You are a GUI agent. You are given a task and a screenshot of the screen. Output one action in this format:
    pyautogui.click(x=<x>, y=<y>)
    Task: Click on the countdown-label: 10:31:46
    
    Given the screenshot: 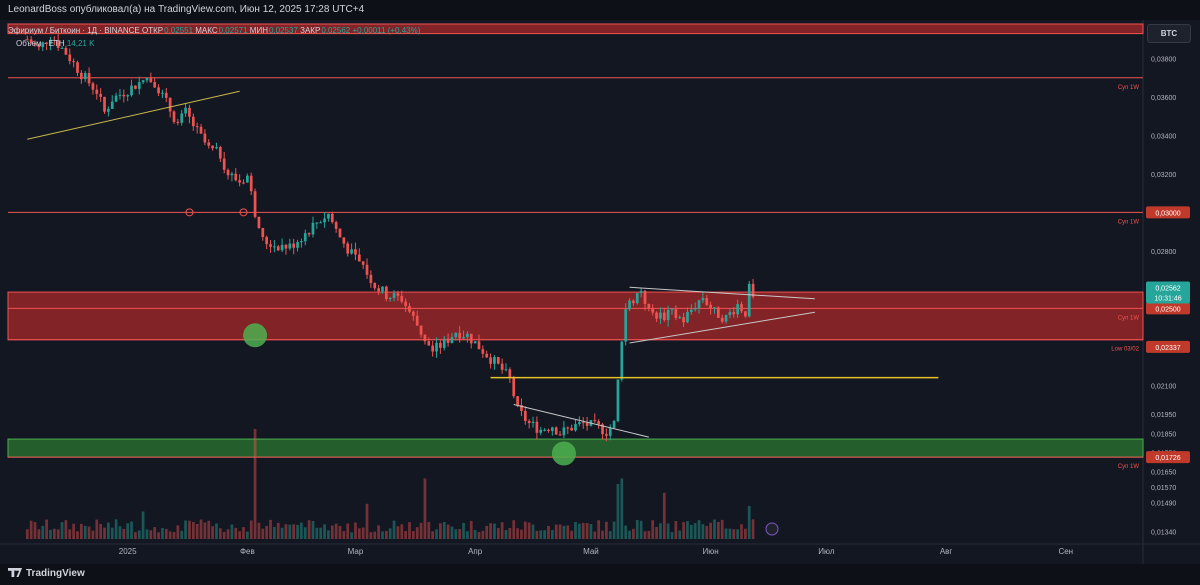 What is the action you would take?
    pyautogui.click(x=1167, y=298)
    